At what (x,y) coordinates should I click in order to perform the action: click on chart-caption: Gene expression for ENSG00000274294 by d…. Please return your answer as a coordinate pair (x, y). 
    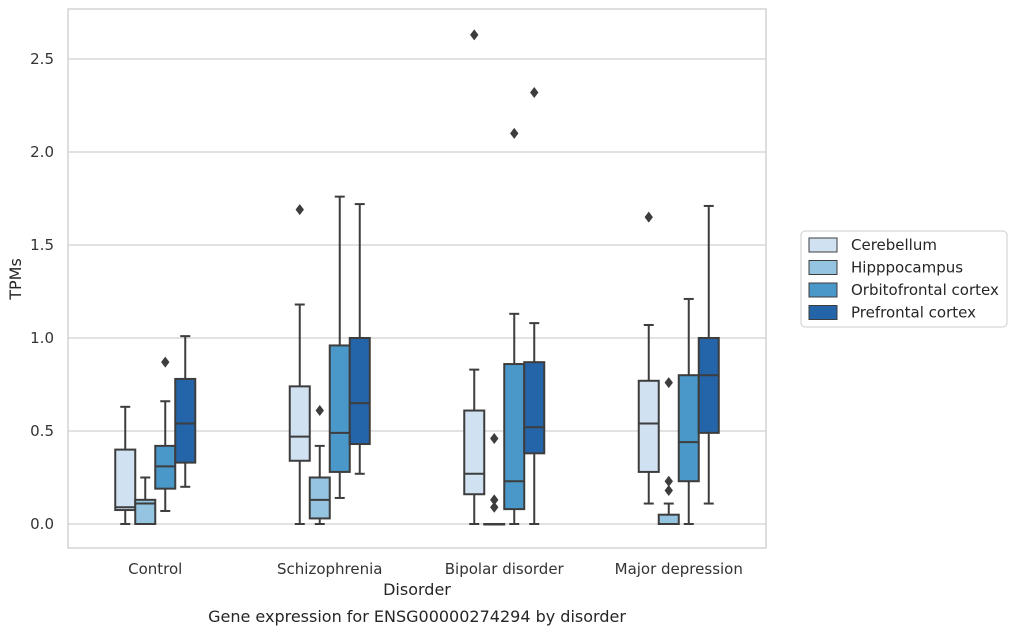
    Looking at the image, I should click on (417, 616).